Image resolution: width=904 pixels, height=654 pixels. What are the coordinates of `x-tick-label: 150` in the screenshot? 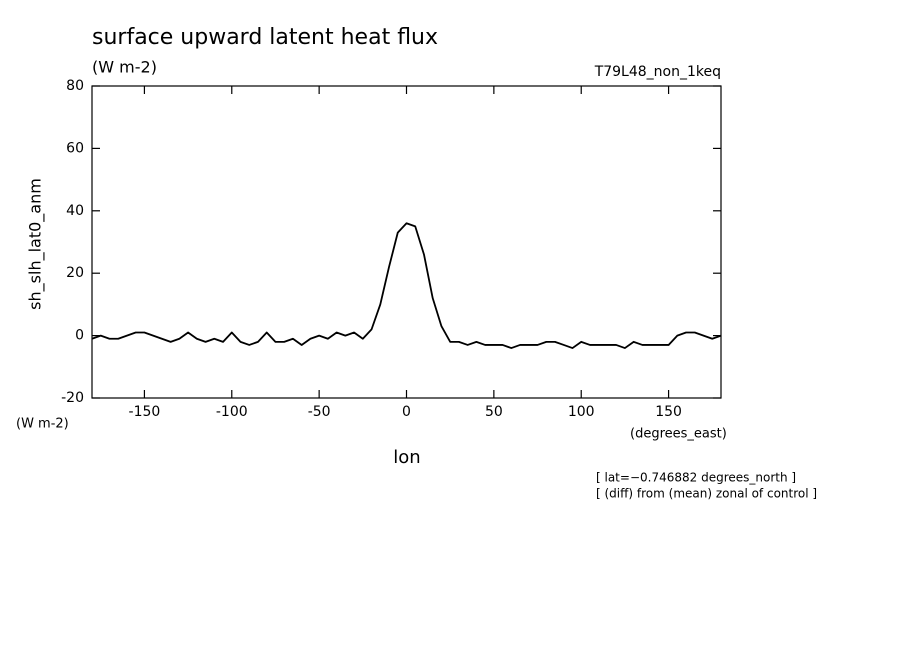 It's located at (668, 412).